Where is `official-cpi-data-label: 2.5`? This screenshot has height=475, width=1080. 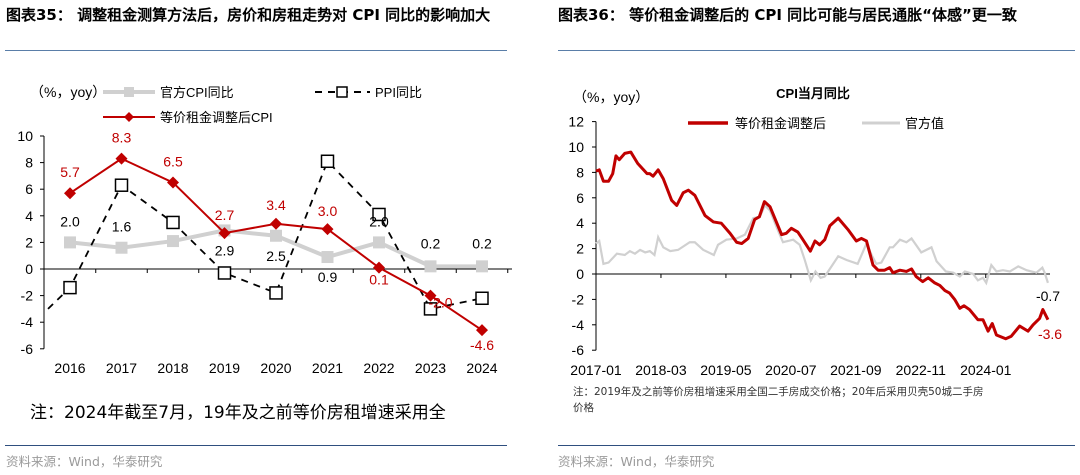 official-cpi-data-label: 2.5 is located at coordinates (276, 256).